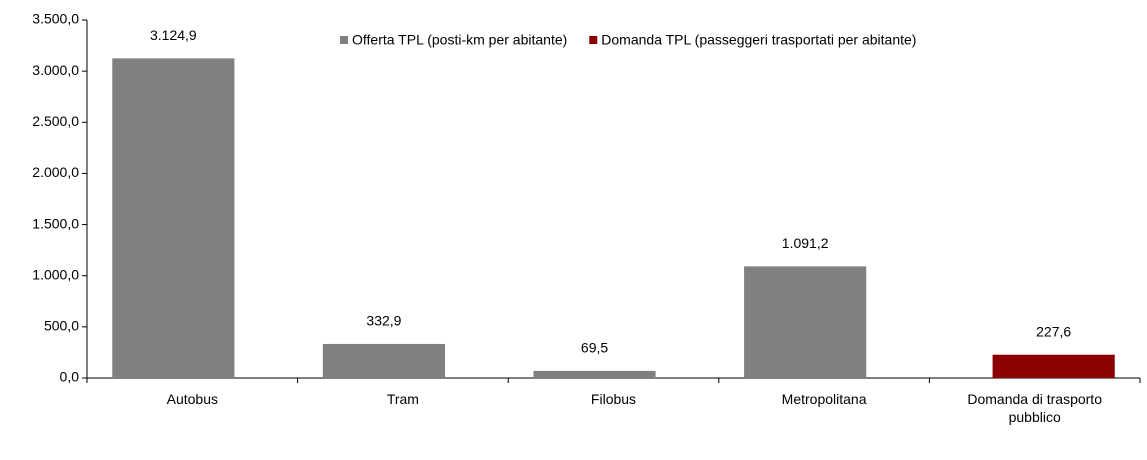 The image size is (1147, 460). I want to click on y-tick-label: 2.000,0, so click(55, 172).